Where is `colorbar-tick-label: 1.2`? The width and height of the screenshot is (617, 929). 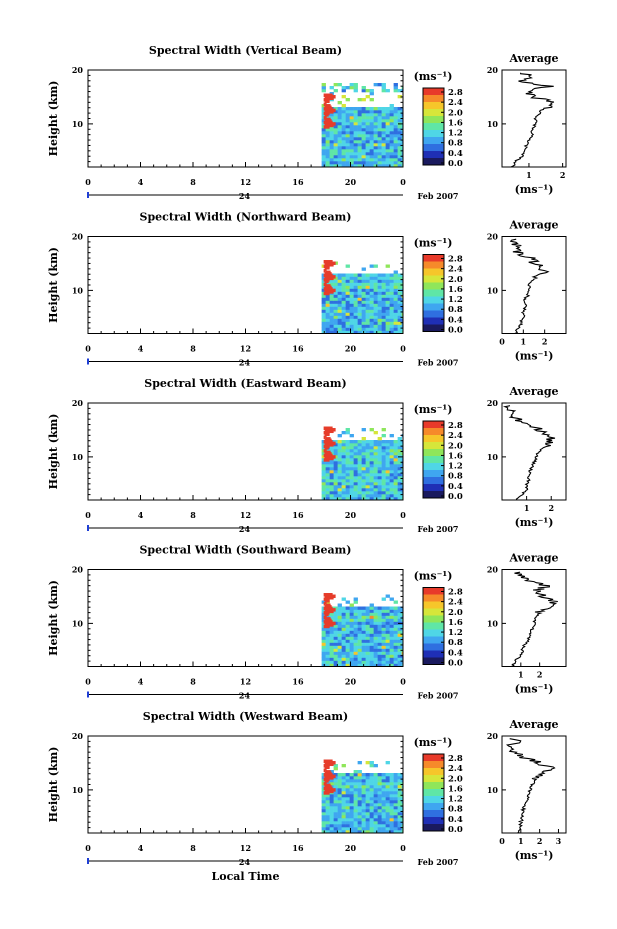
colorbar-tick-label: 1.2 is located at coordinates (455, 300).